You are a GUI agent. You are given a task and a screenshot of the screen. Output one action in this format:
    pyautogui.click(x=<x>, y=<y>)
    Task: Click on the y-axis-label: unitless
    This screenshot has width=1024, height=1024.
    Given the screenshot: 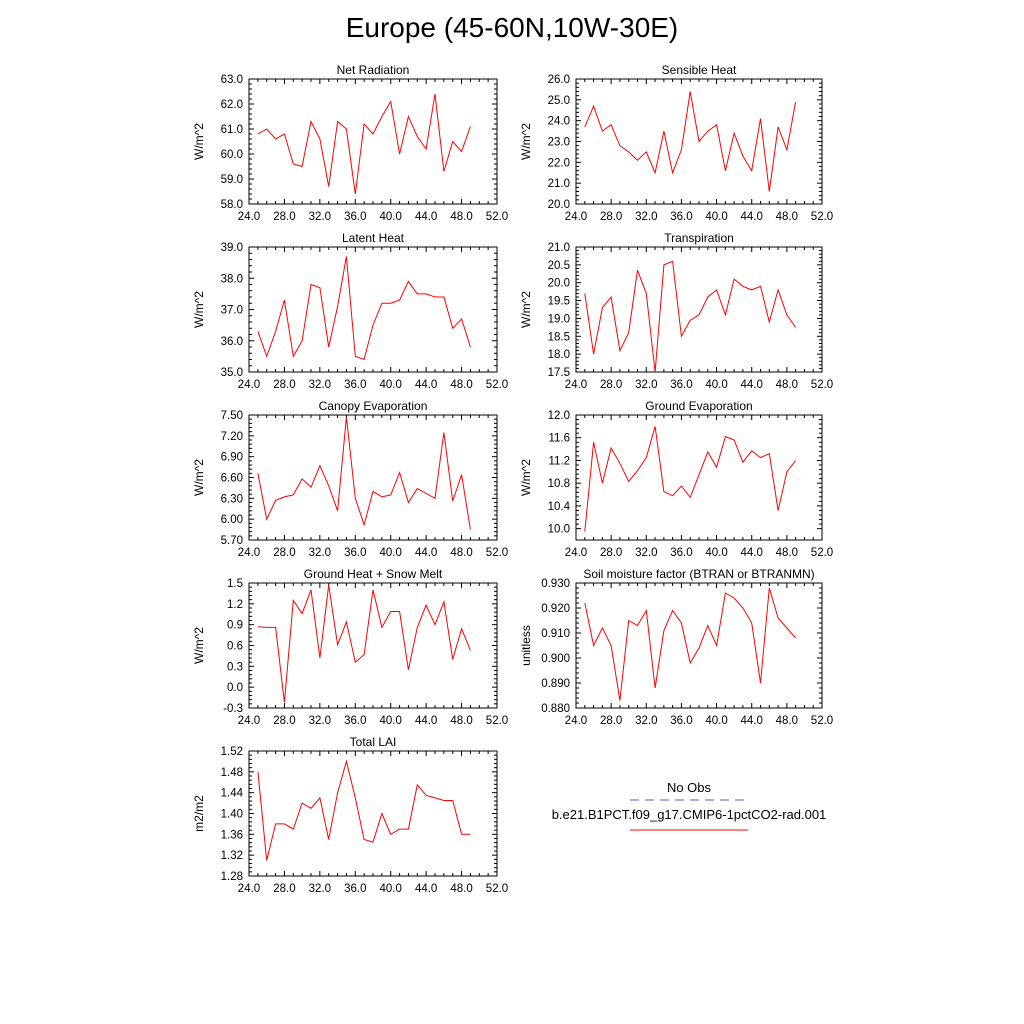 What is the action you would take?
    pyautogui.click(x=526, y=645)
    